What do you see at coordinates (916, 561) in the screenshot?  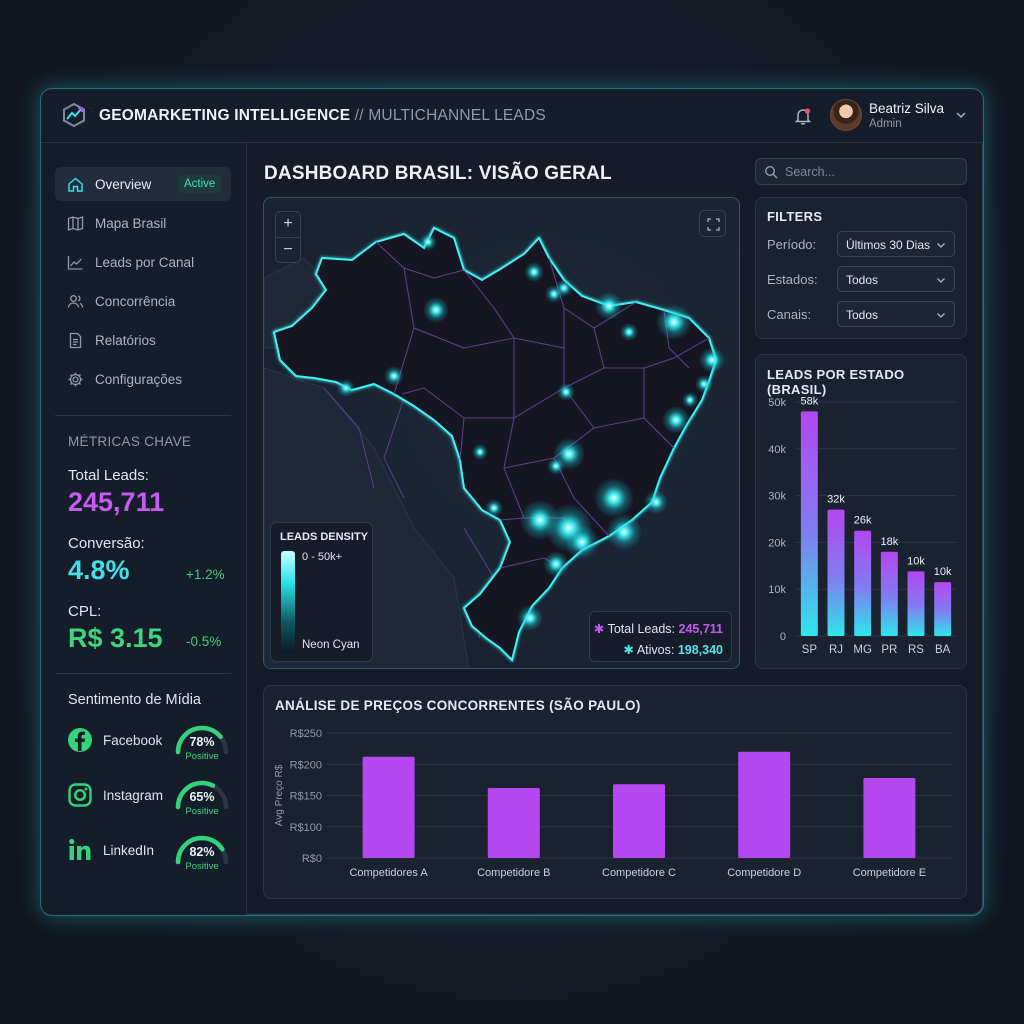 I see `data-label: 10k` at bounding box center [916, 561].